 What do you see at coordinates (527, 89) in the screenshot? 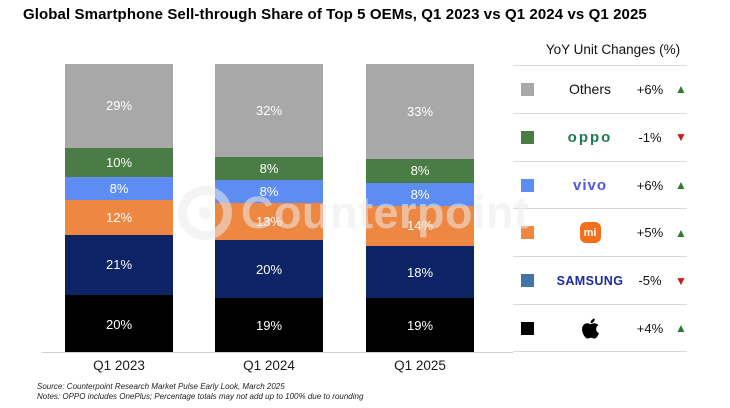
I see `others-swatch` at bounding box center [527, 89].